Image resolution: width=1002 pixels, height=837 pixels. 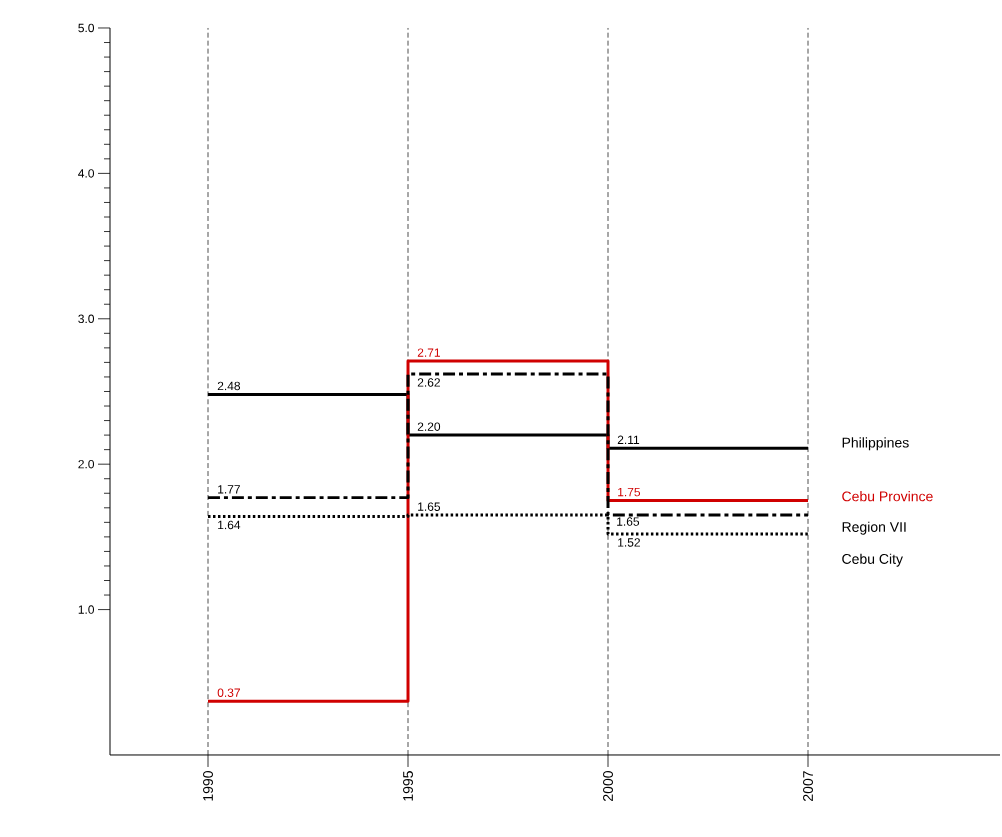 I want to click on text: Region VII, so click(x=874, y=528).